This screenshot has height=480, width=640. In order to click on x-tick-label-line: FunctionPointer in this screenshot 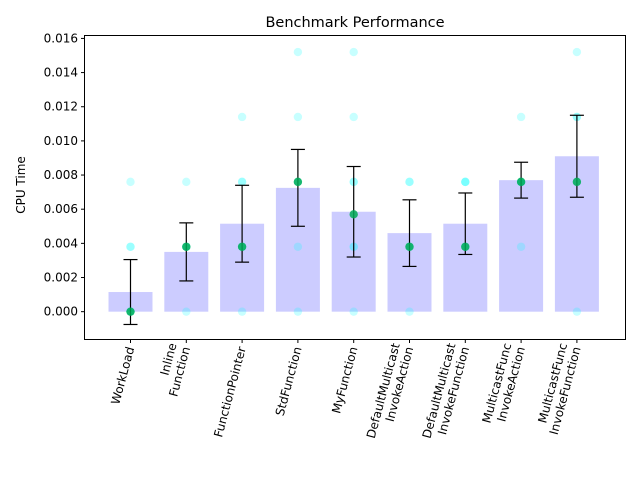, I will do `click(230, 392)`.